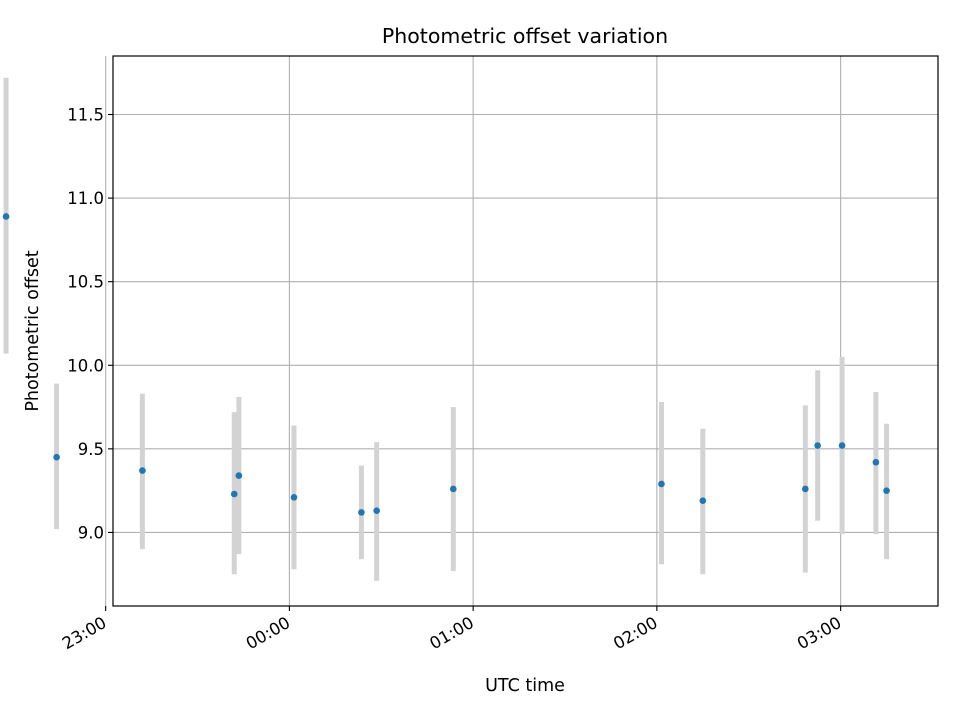  I want to click on x-axis-label: UTC time, so click(525, 686).